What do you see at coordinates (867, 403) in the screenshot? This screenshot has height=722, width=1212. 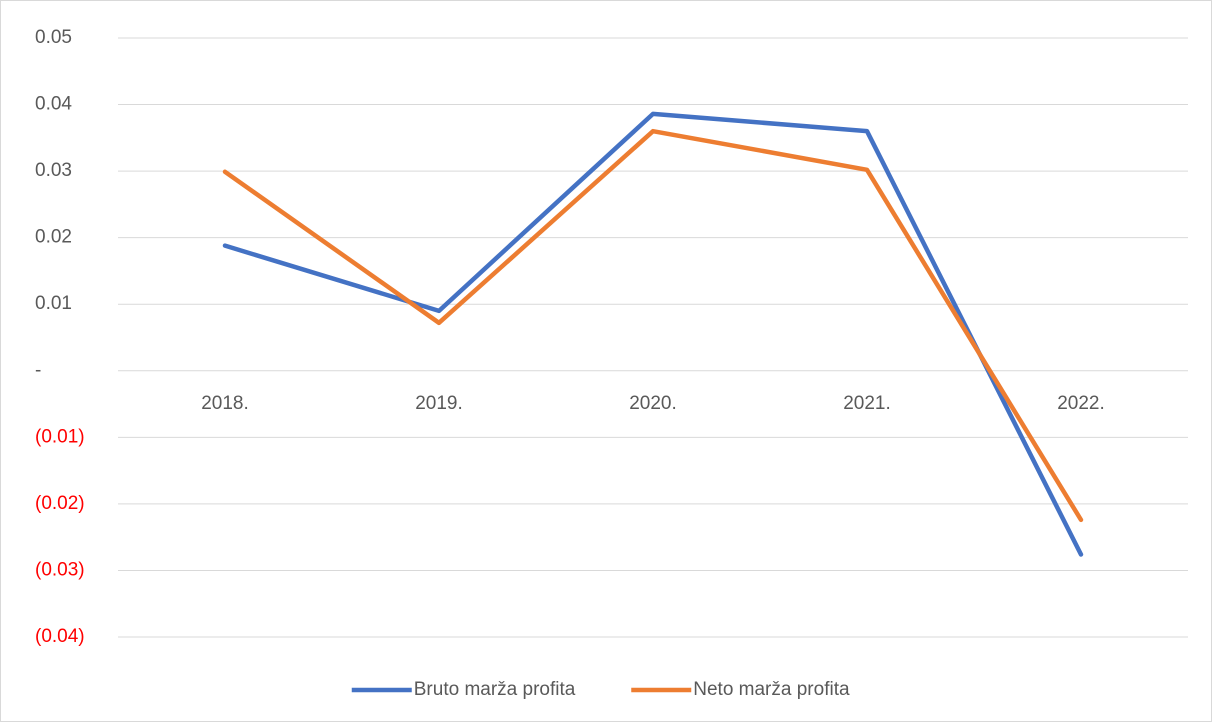 I see `x-tick-label: 2021.` at bounding box center [867, 403].